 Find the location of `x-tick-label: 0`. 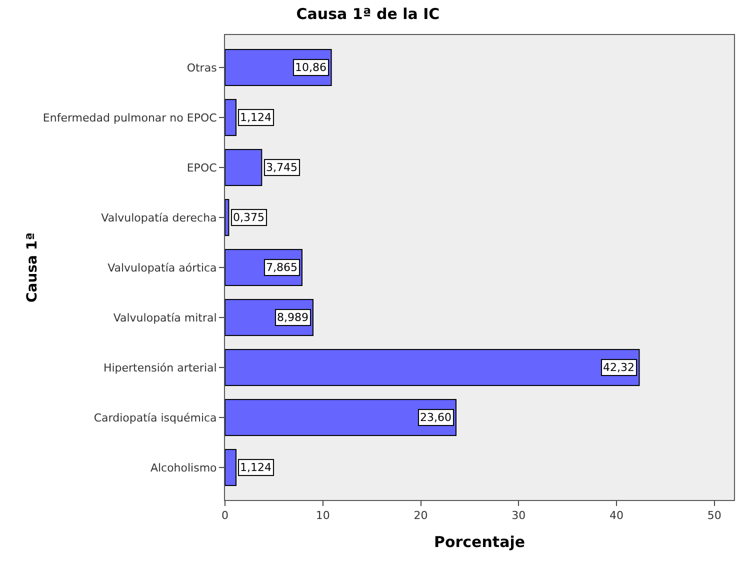

x-tick-label: 0 is located at coordinates (225, 515).